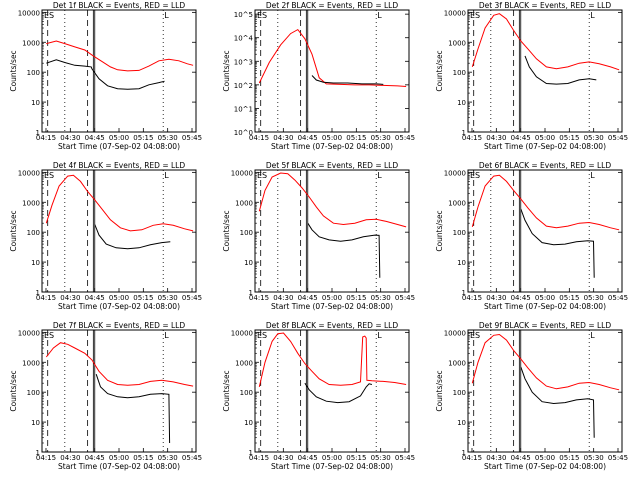 Image resolution: width=640 pixels, height=480 pixels. What do you see at coordinates (545, 5) in the screenshot?
I see `chart-title: Det 3f BLACK = Events, RED = LLD` at bounding box center [545, 5].